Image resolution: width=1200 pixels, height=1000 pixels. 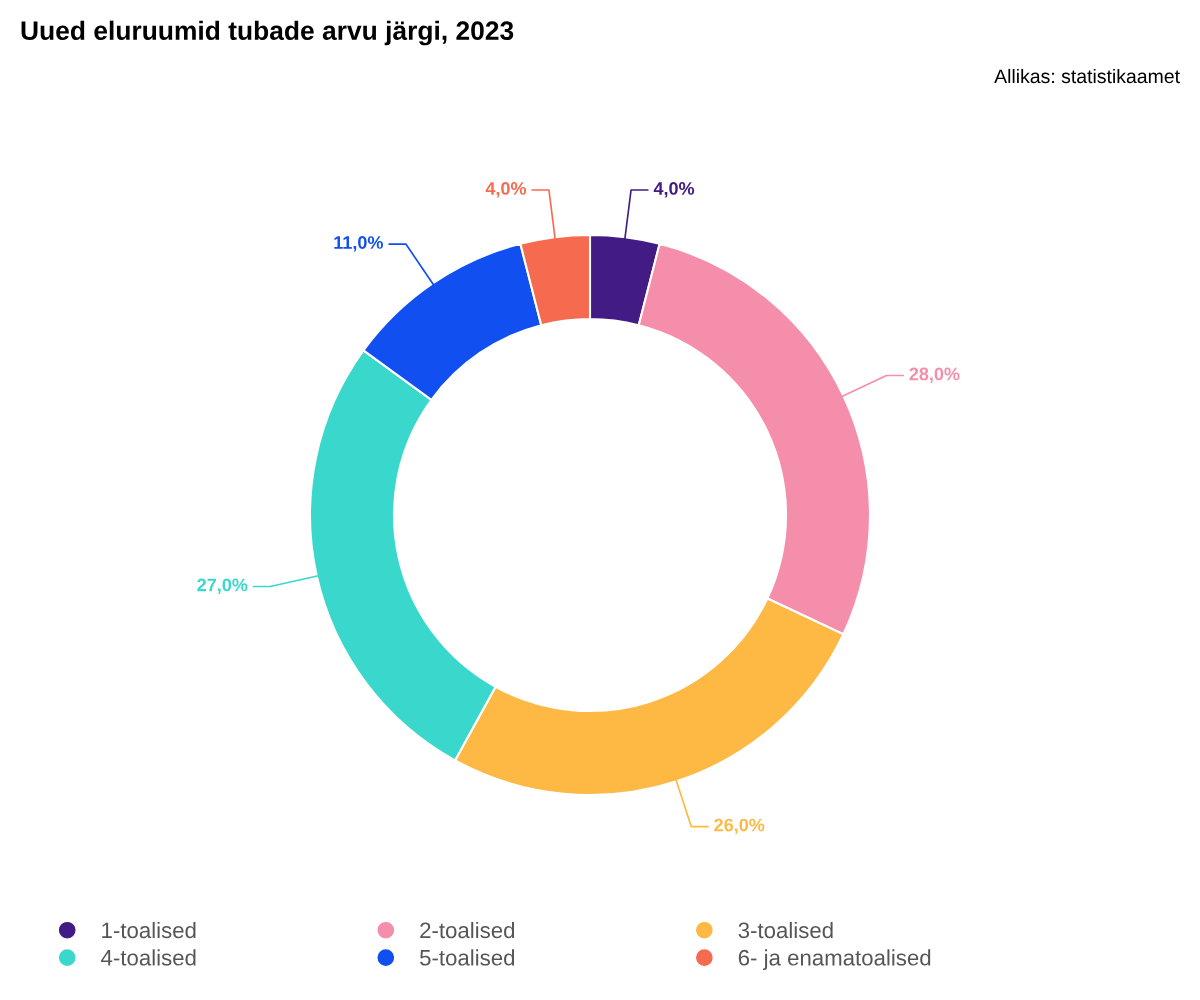 I want to click on legend-label: 4-toalised, so click(x=148, y=957).